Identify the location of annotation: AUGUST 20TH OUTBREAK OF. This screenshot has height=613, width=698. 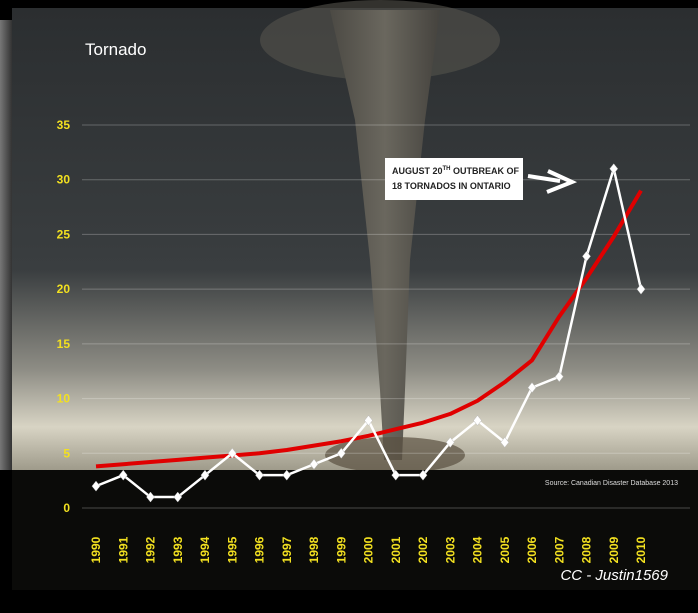
(456, 171).